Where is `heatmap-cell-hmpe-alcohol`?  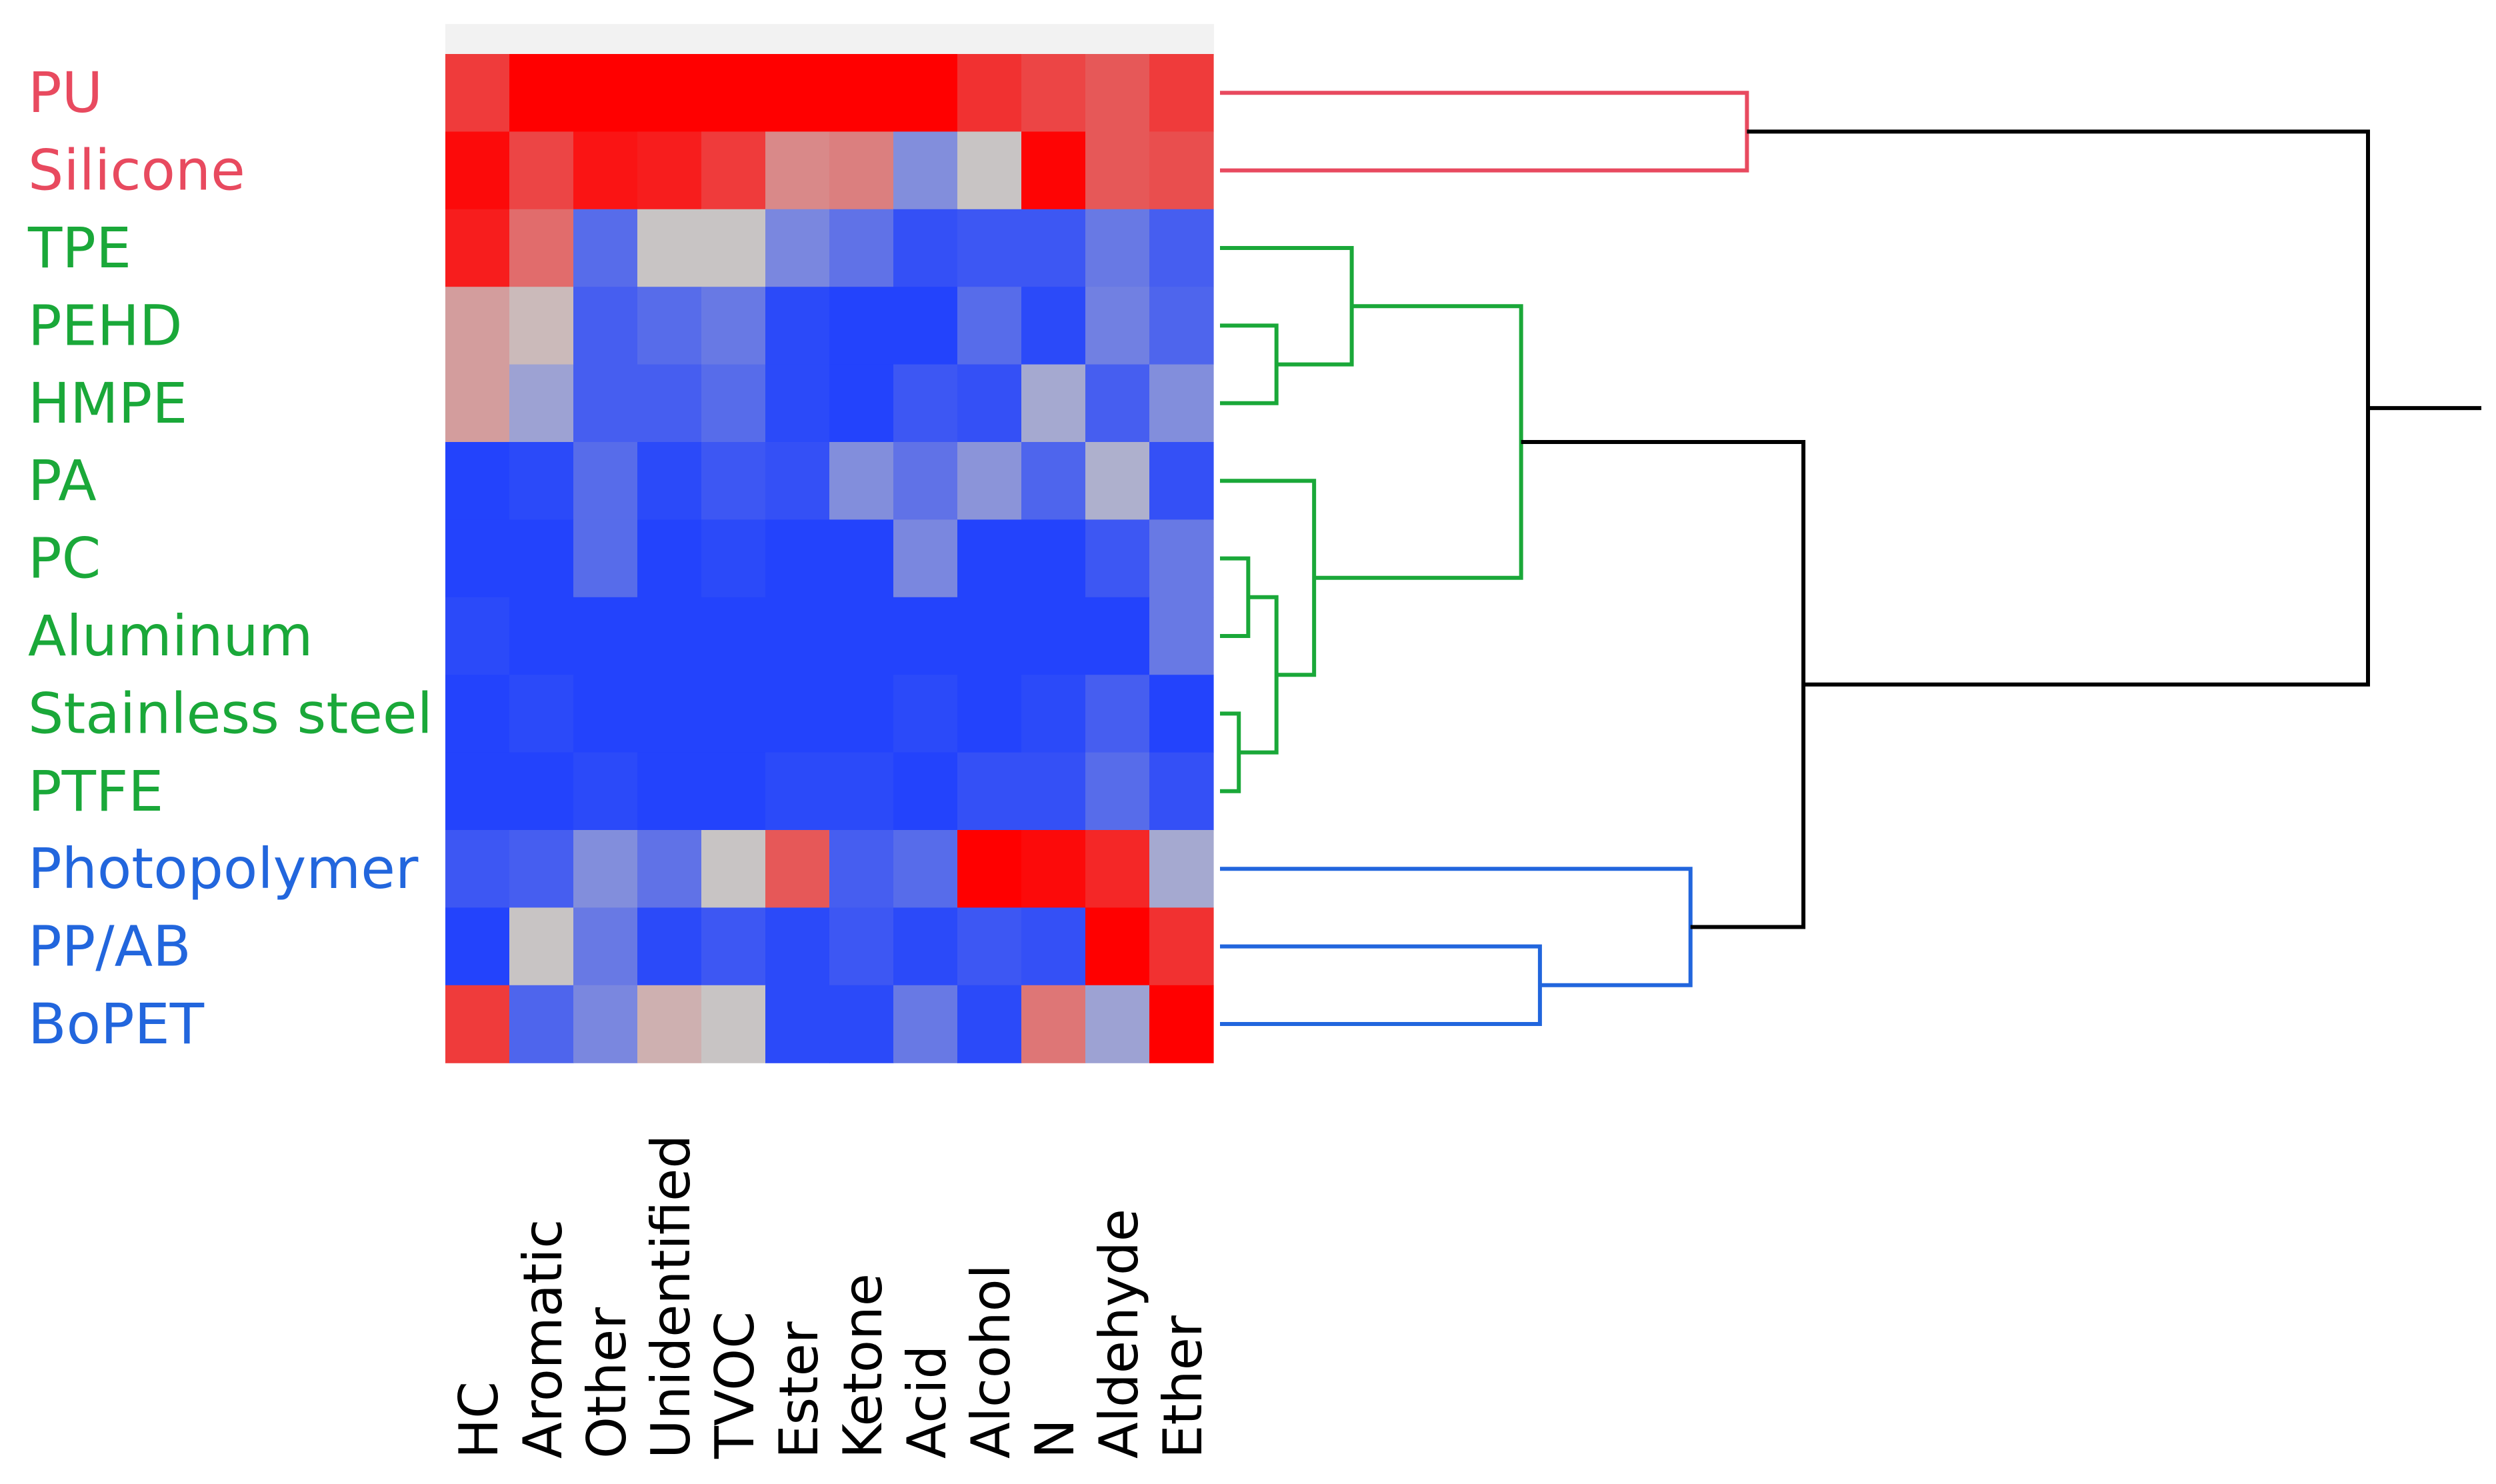 heatmap-cell-hmpe-alcohol is located at coordinates (989, 403).